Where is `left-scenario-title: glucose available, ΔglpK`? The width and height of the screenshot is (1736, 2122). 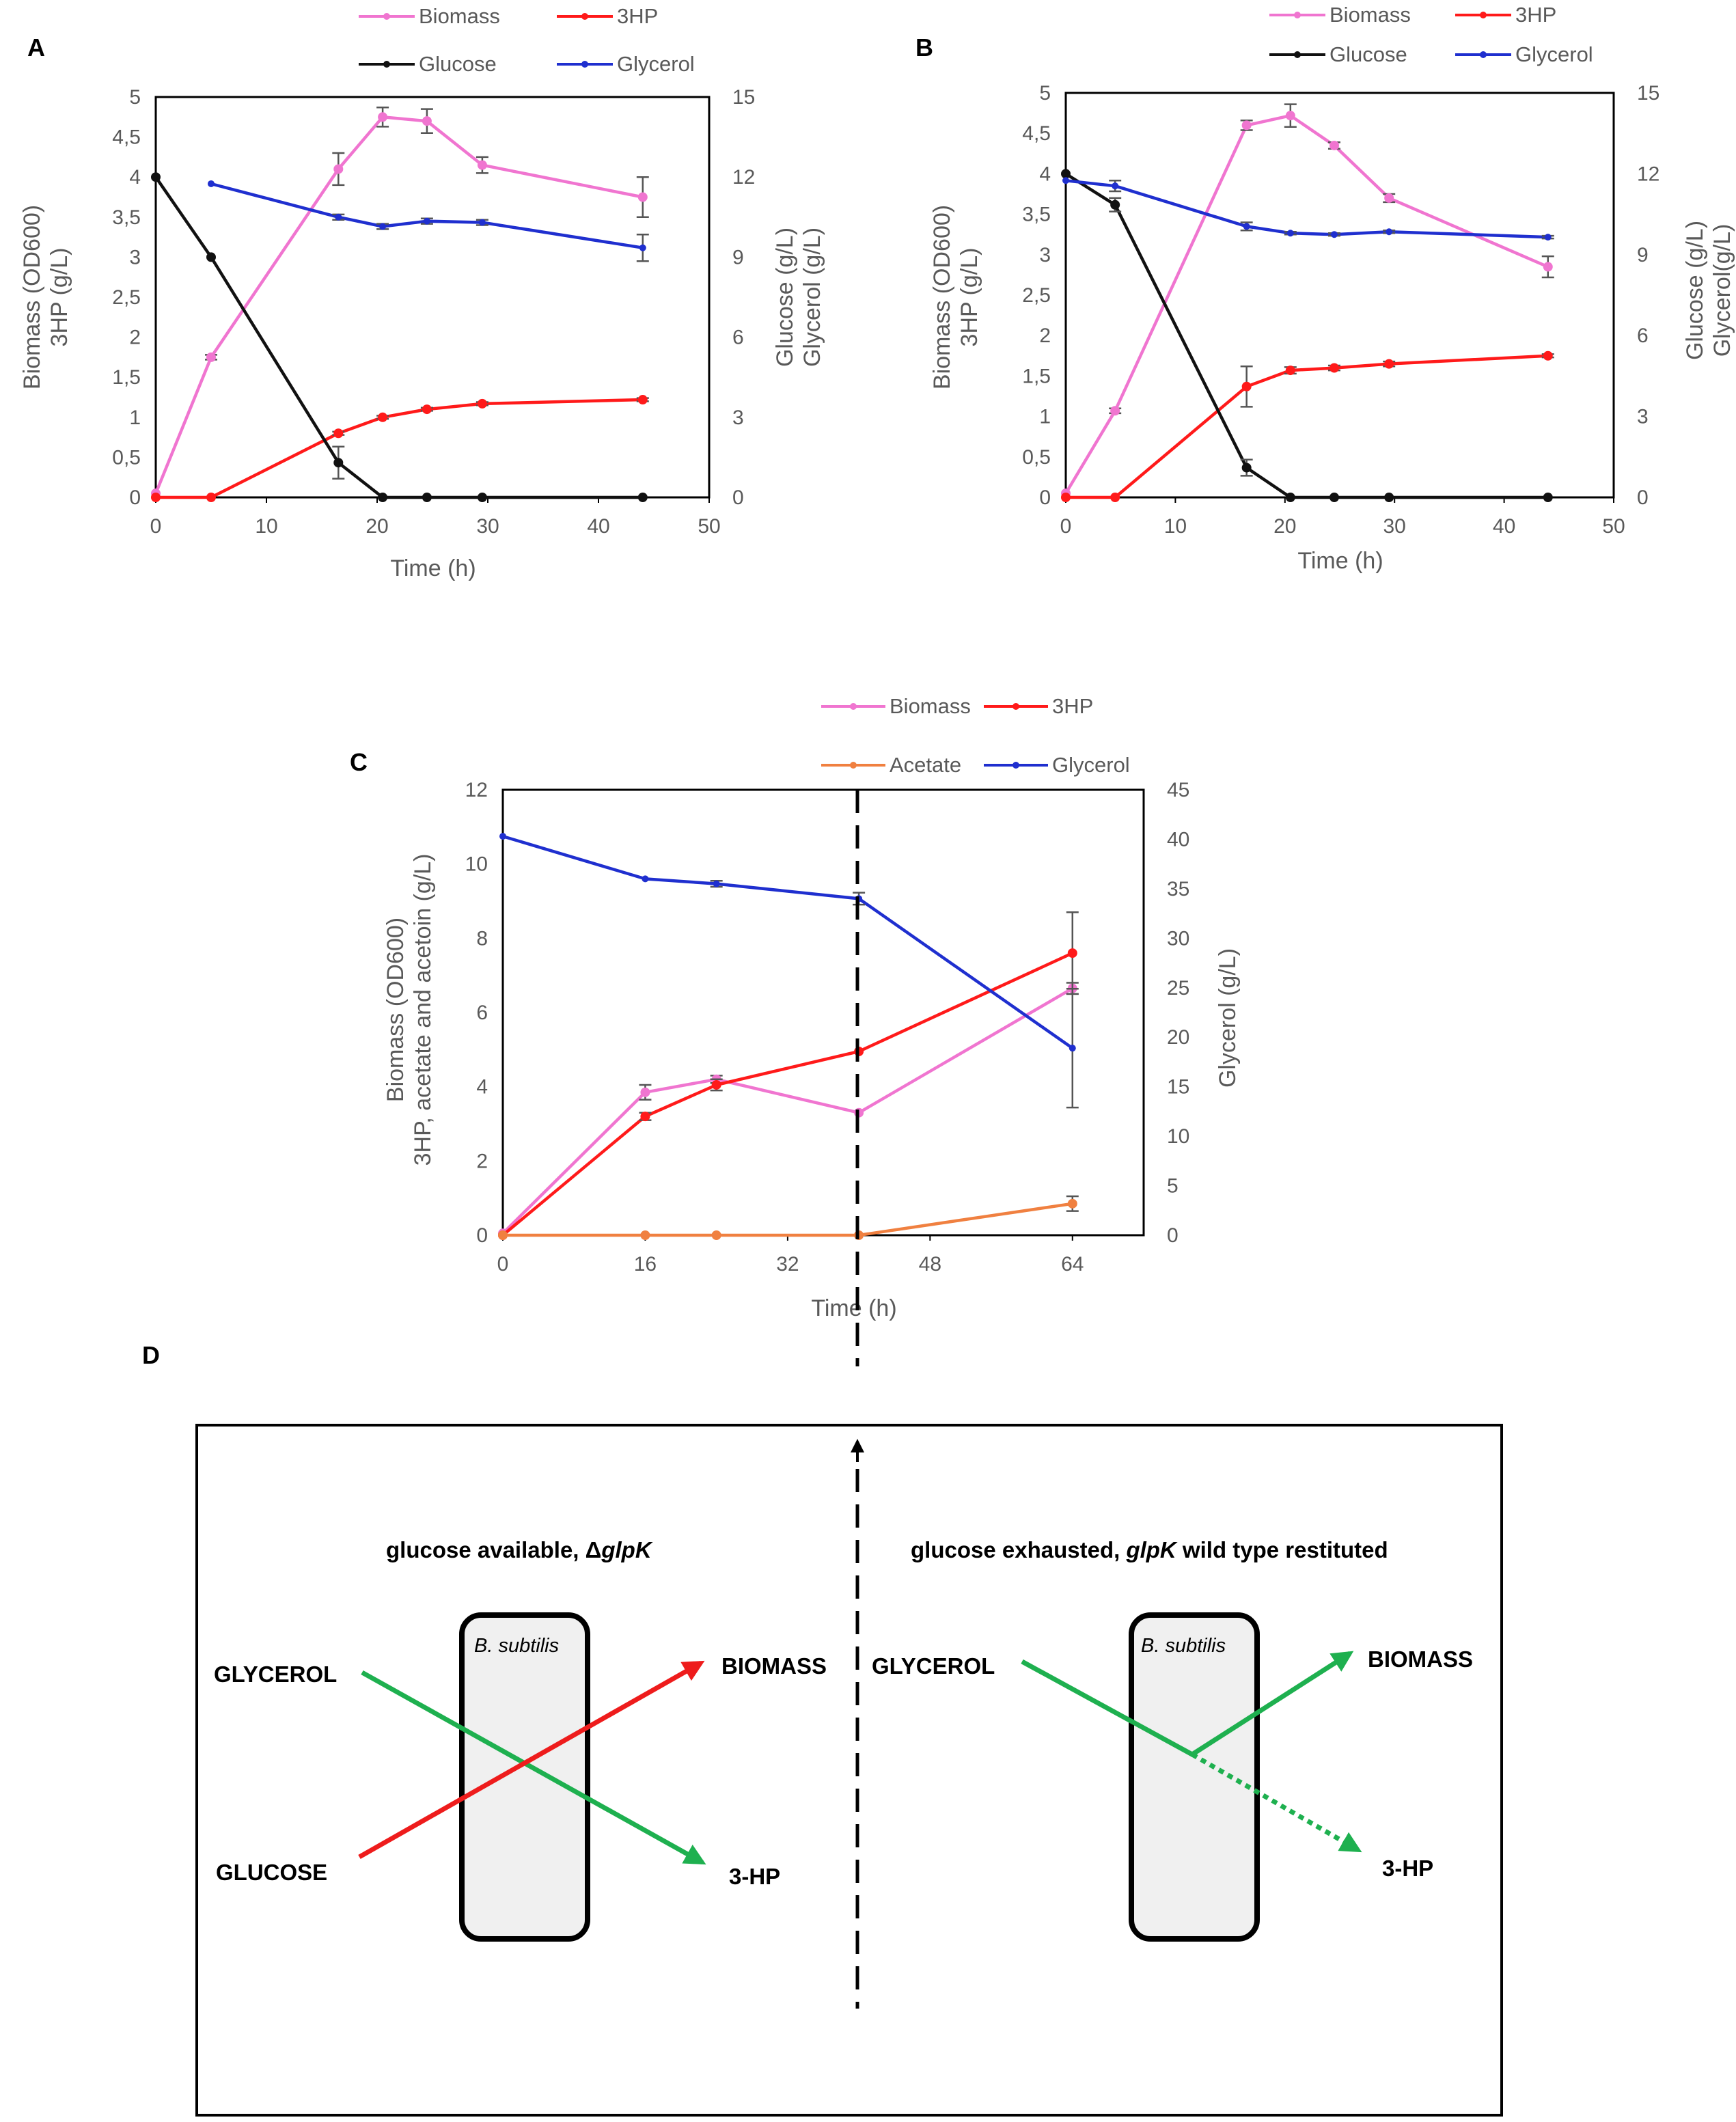 left-scenario-title: glucose available, ΔglpK is located at coordinates (519, 1549).